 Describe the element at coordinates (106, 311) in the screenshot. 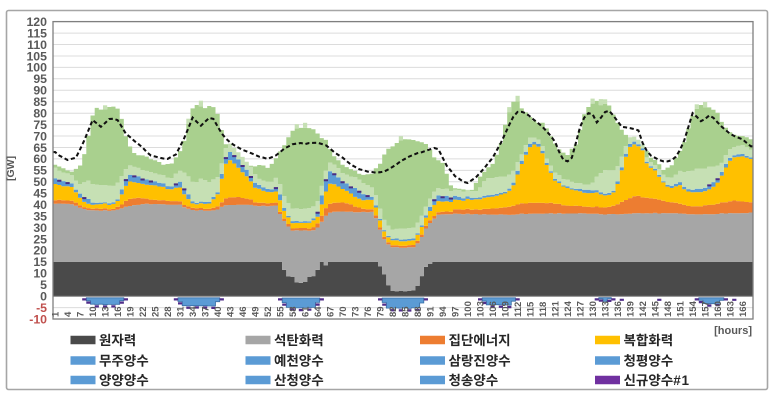

I see `svg-text: 13` at that location.